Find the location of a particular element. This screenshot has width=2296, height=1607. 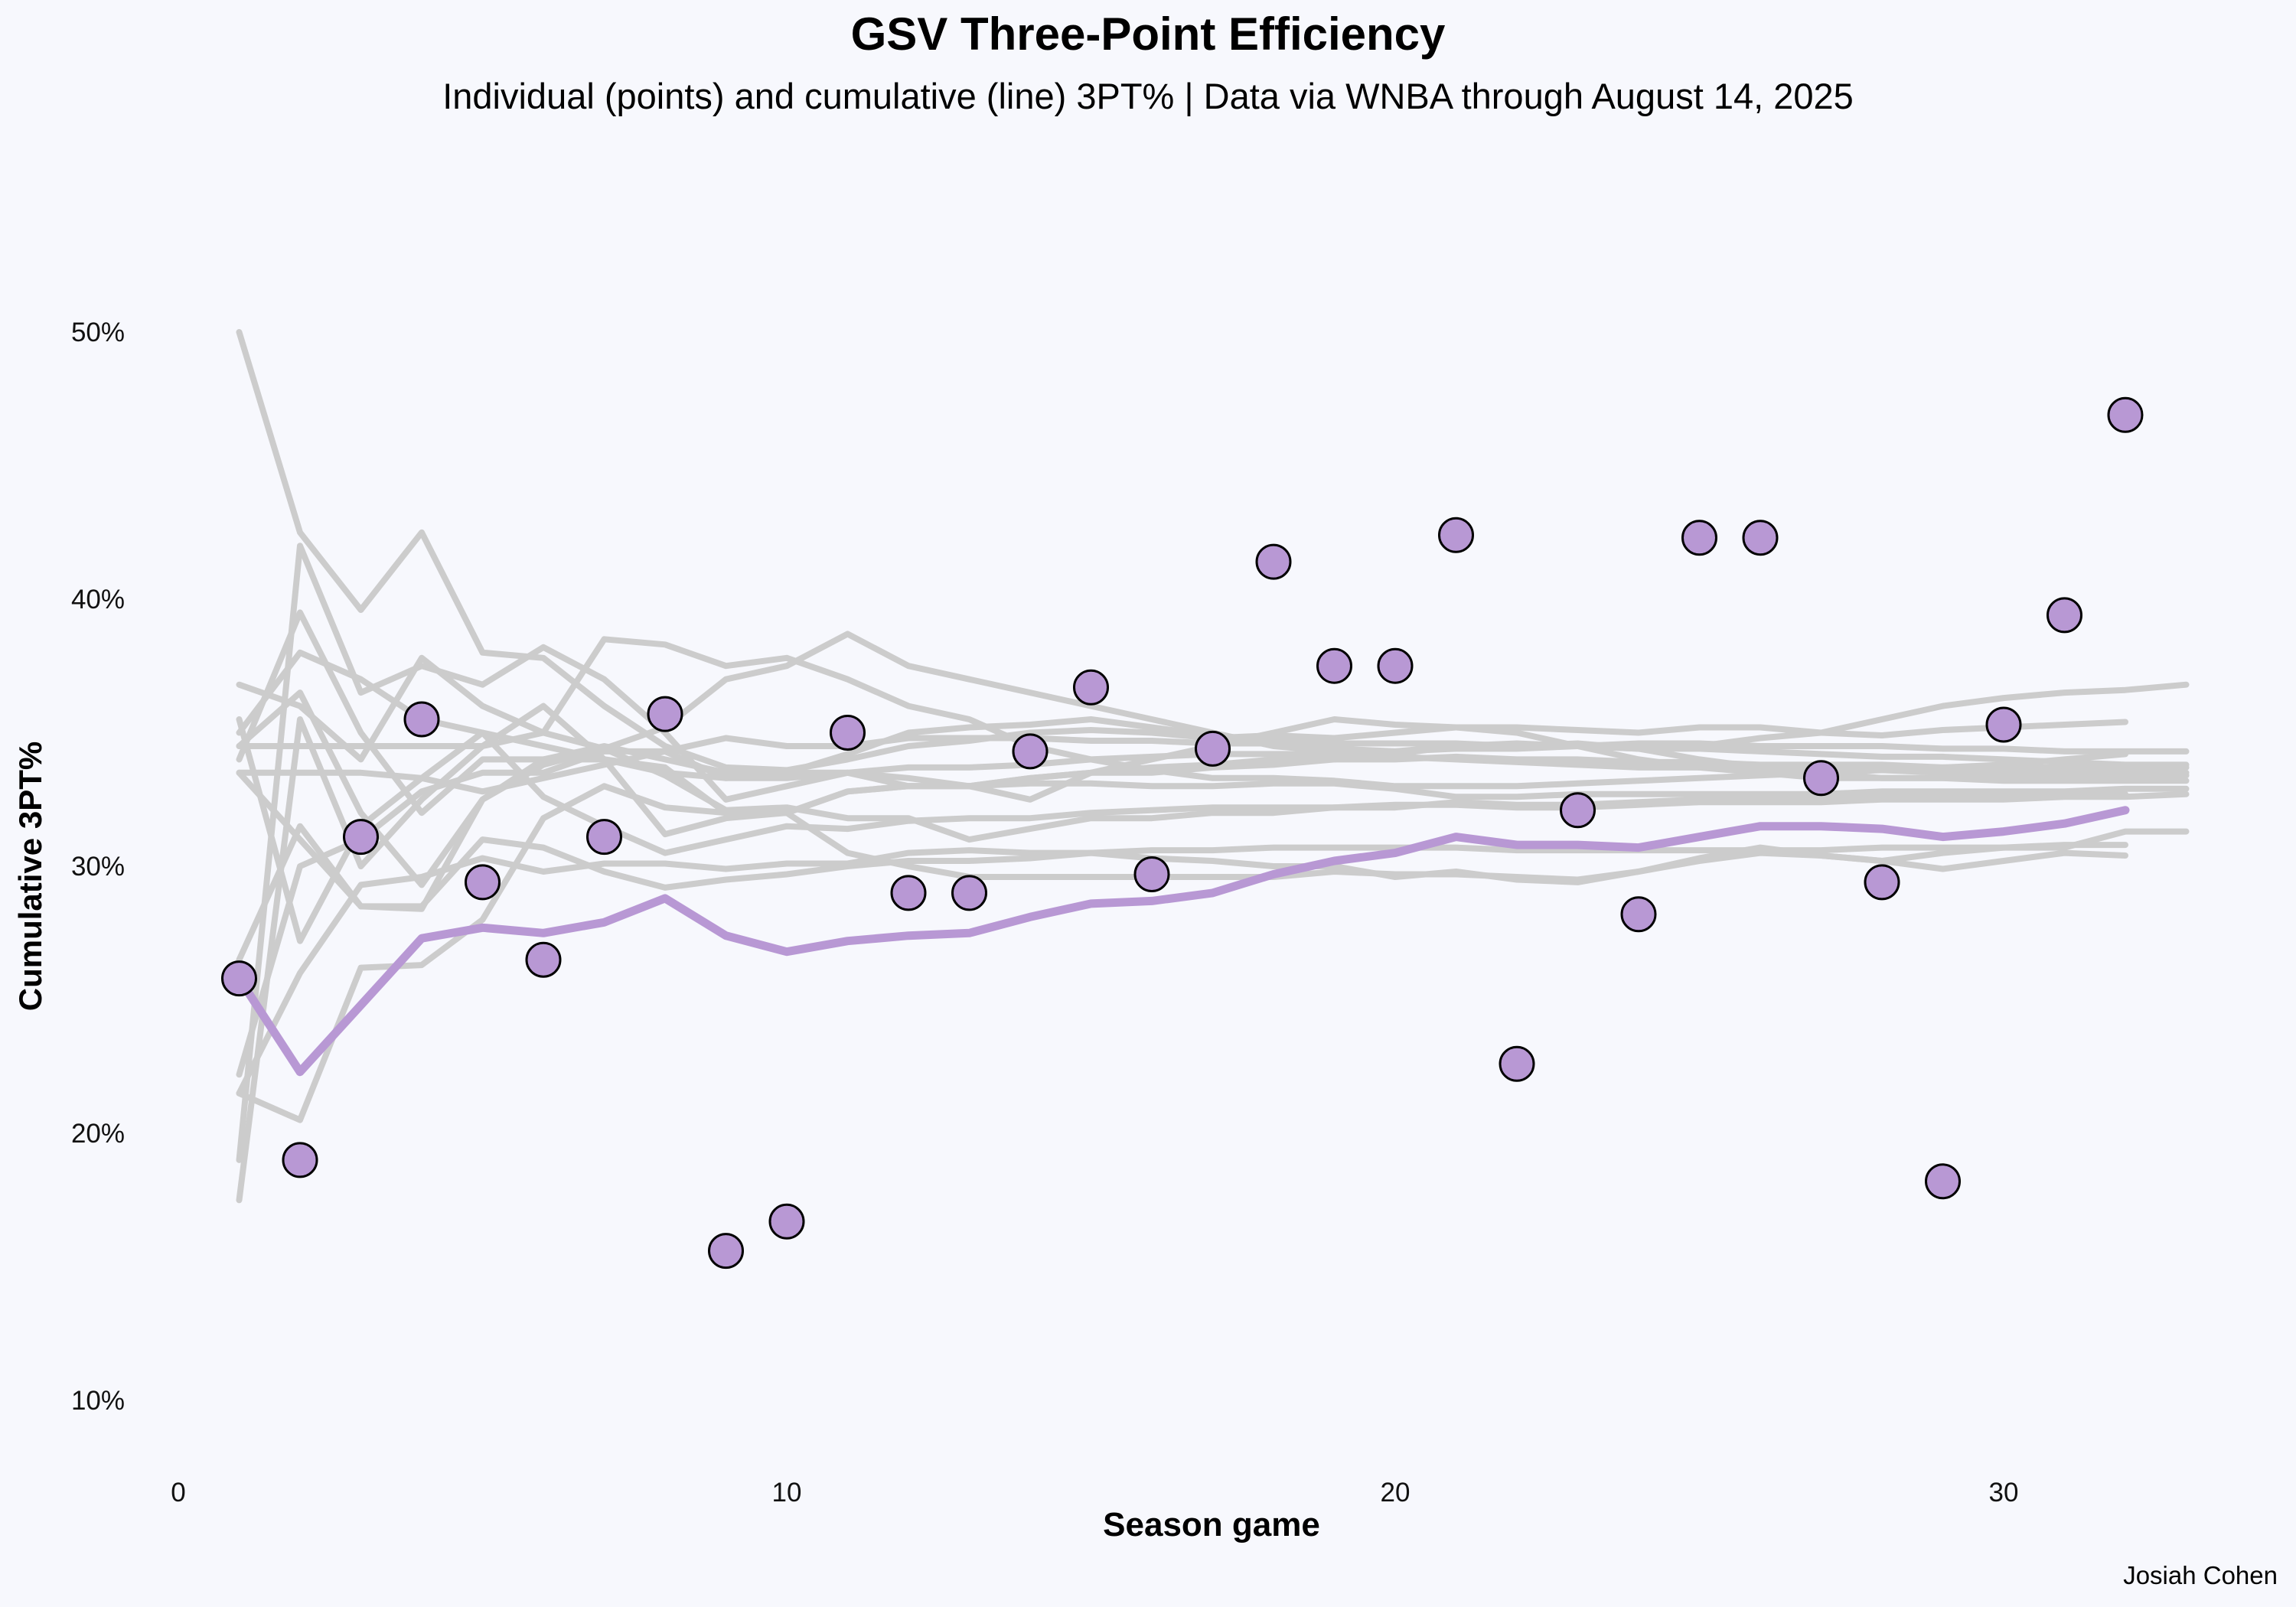

x-axis-ticks: 0 10 20 30 is located at coordinates (1094, 1493).